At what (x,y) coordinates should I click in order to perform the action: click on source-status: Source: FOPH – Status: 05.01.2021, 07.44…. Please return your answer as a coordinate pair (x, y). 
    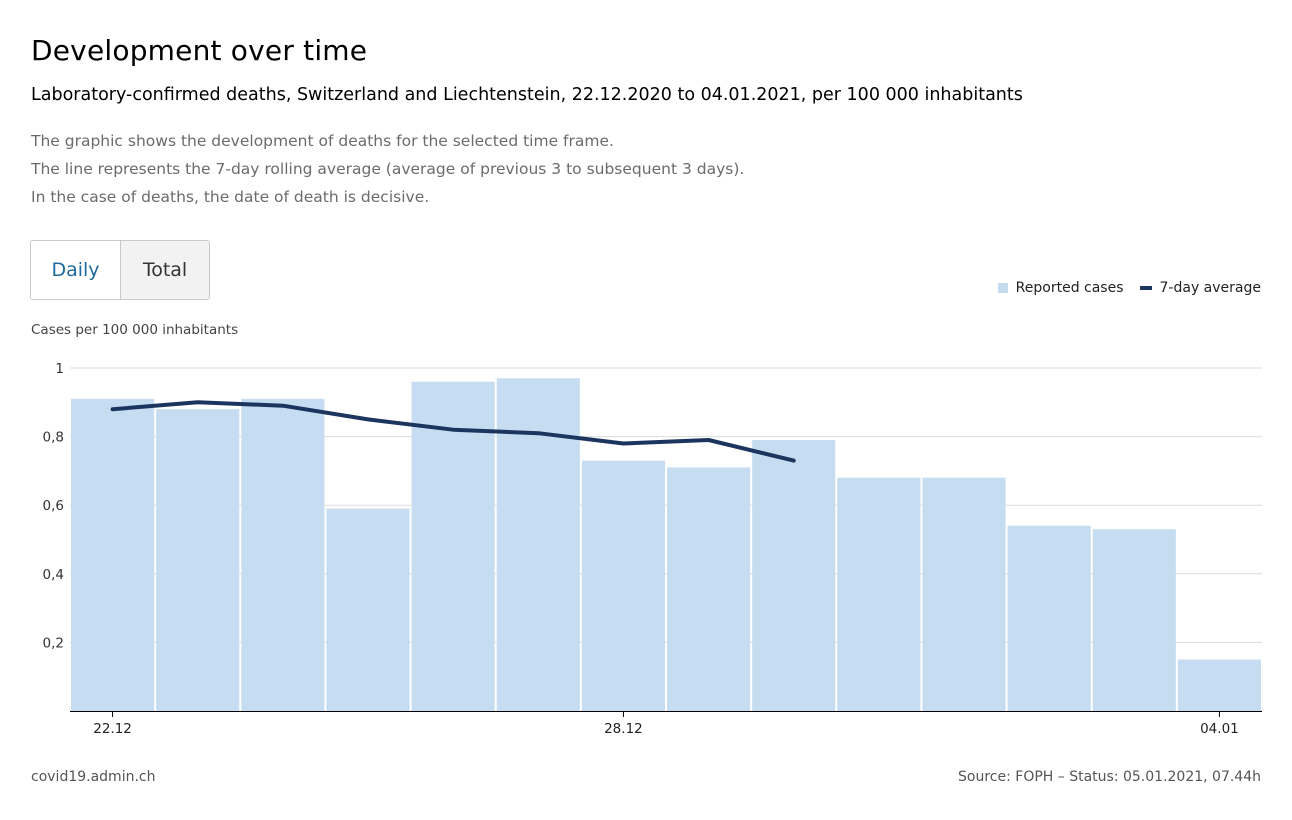
    Looking at the image, I should click on (1109, 777).